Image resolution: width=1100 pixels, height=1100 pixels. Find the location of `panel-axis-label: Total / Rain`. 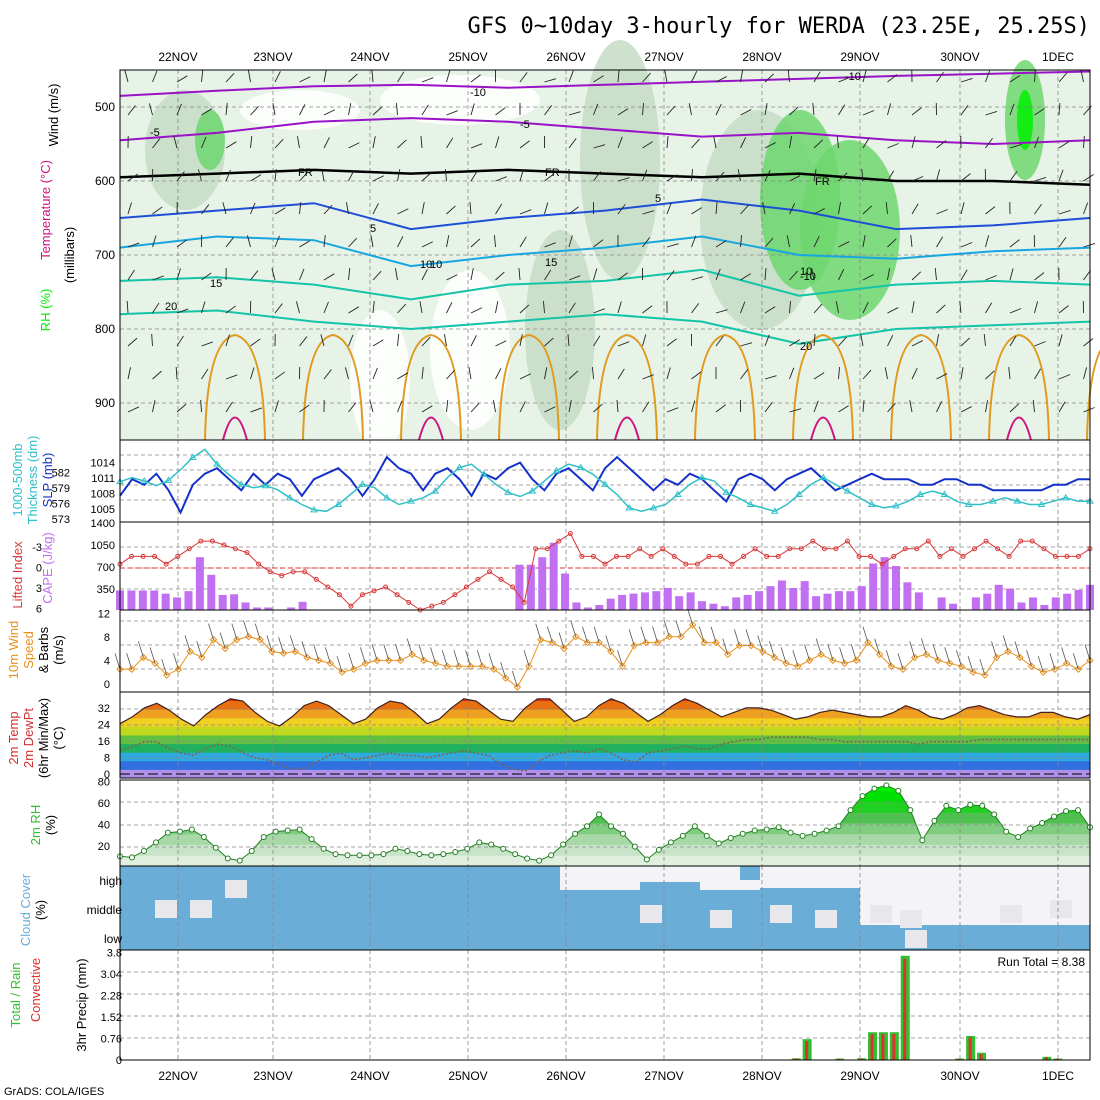

panel-axis-label: Total / Rain is located at coordinates (15, 994).